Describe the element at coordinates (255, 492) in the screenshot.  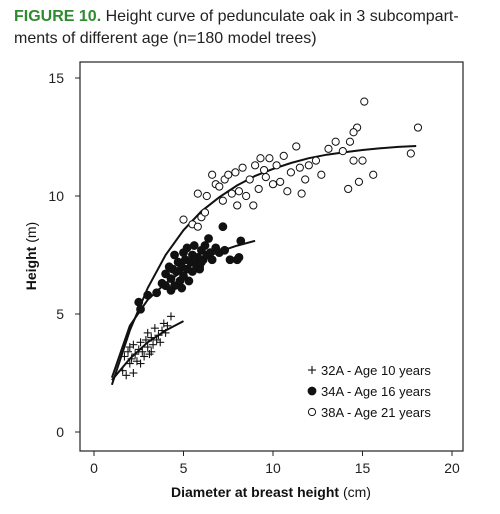
I see `x-axis-title-main: Diameter at breast height` at that location.